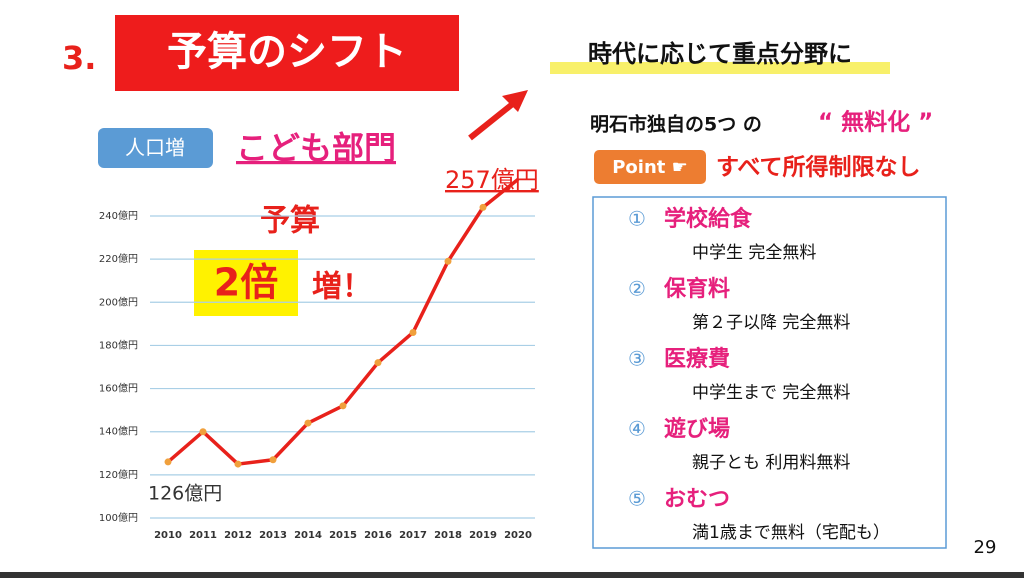 The height and width of the screenshot is (578, 1024). I want to click on x-tick-label: 2020, so click(518, 535).